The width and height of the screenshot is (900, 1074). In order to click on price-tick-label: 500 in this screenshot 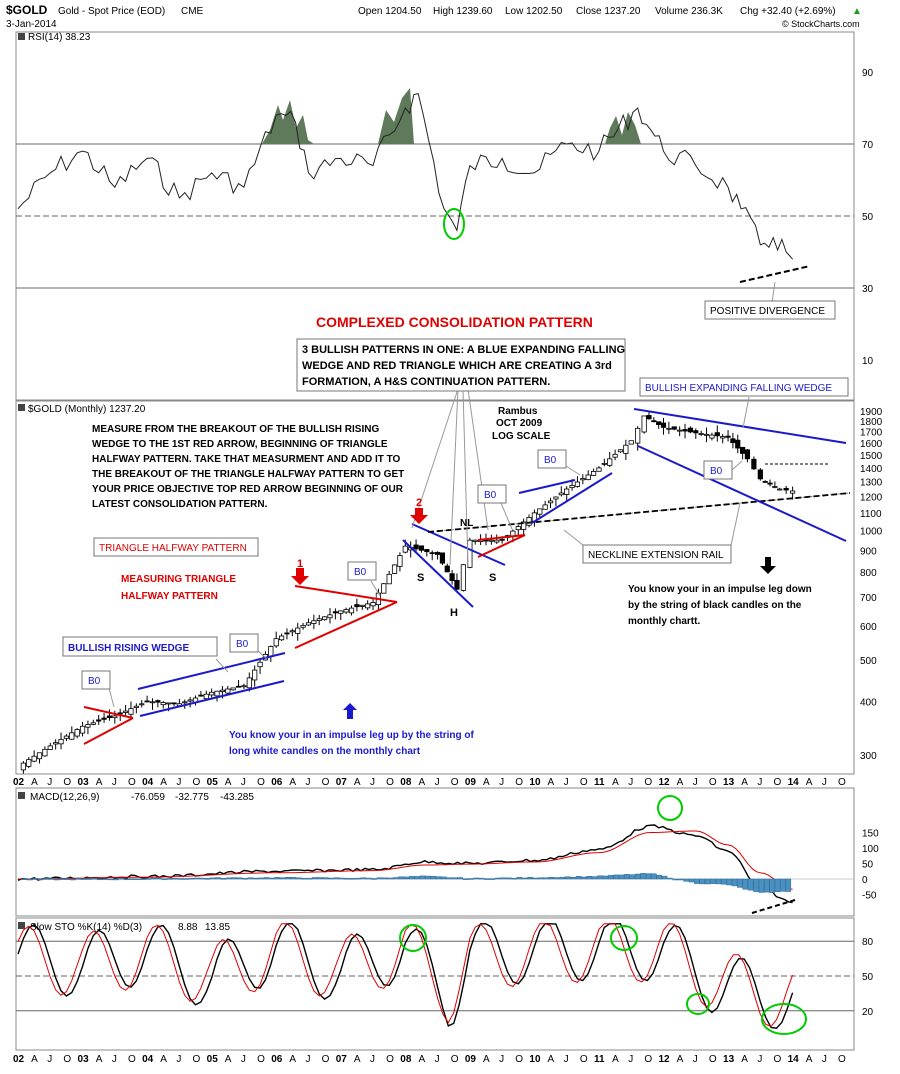, I will do `click(868, 661)`.